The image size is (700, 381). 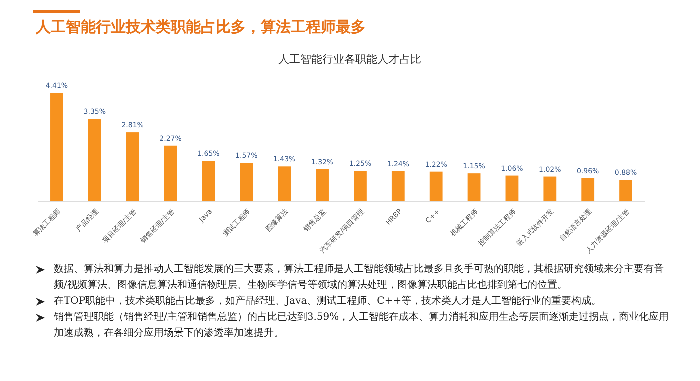 I want to click on text: 销售管理职能（销售经理/主管和销售总监）的占比已达到3.59%，人工智能在成本、算力消耗和应用生态等层面逐渐走过拐点，商业化应用加速成熟，在各细分应用场景下的渗透率加速提升。, so click(x=361, y=325).